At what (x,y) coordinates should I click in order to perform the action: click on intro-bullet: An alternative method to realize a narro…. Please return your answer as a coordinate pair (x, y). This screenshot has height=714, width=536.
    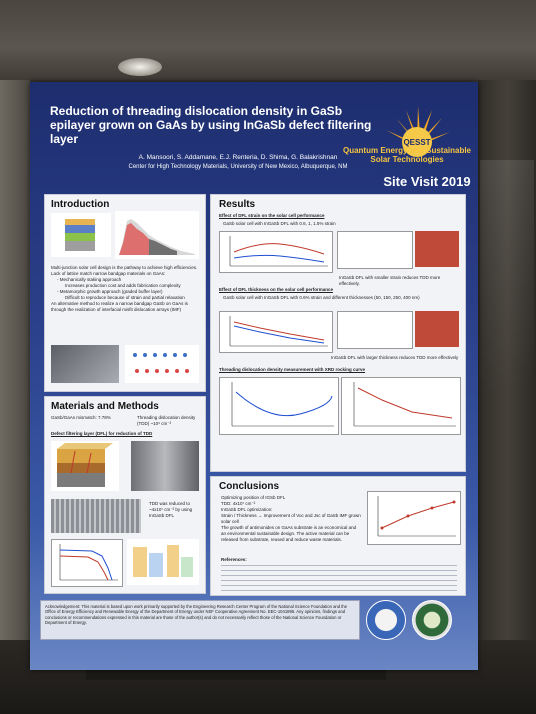
    Looking at the image, I should click on (119, 306).